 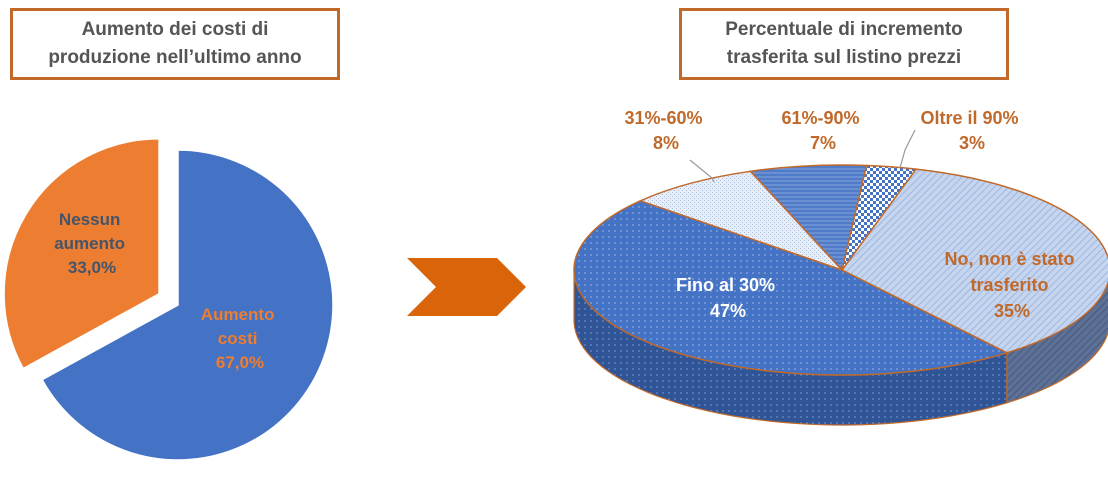 What do you see at coordinates (1011, 285) in the screenshot?
I see `label-no-trasferito: No, non è stato trasferito 35%` at bounding box center [1011, 285].